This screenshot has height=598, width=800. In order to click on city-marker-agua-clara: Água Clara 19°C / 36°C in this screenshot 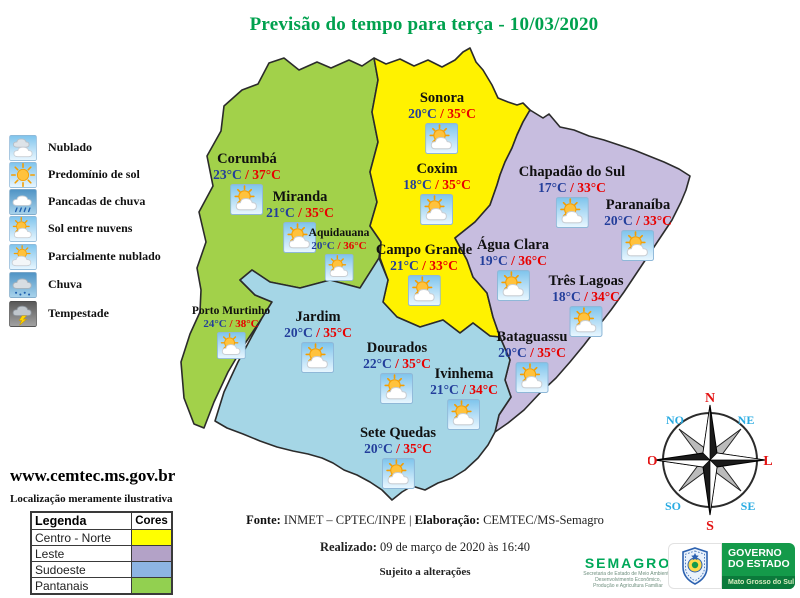, I will do `click(513, 271)`.